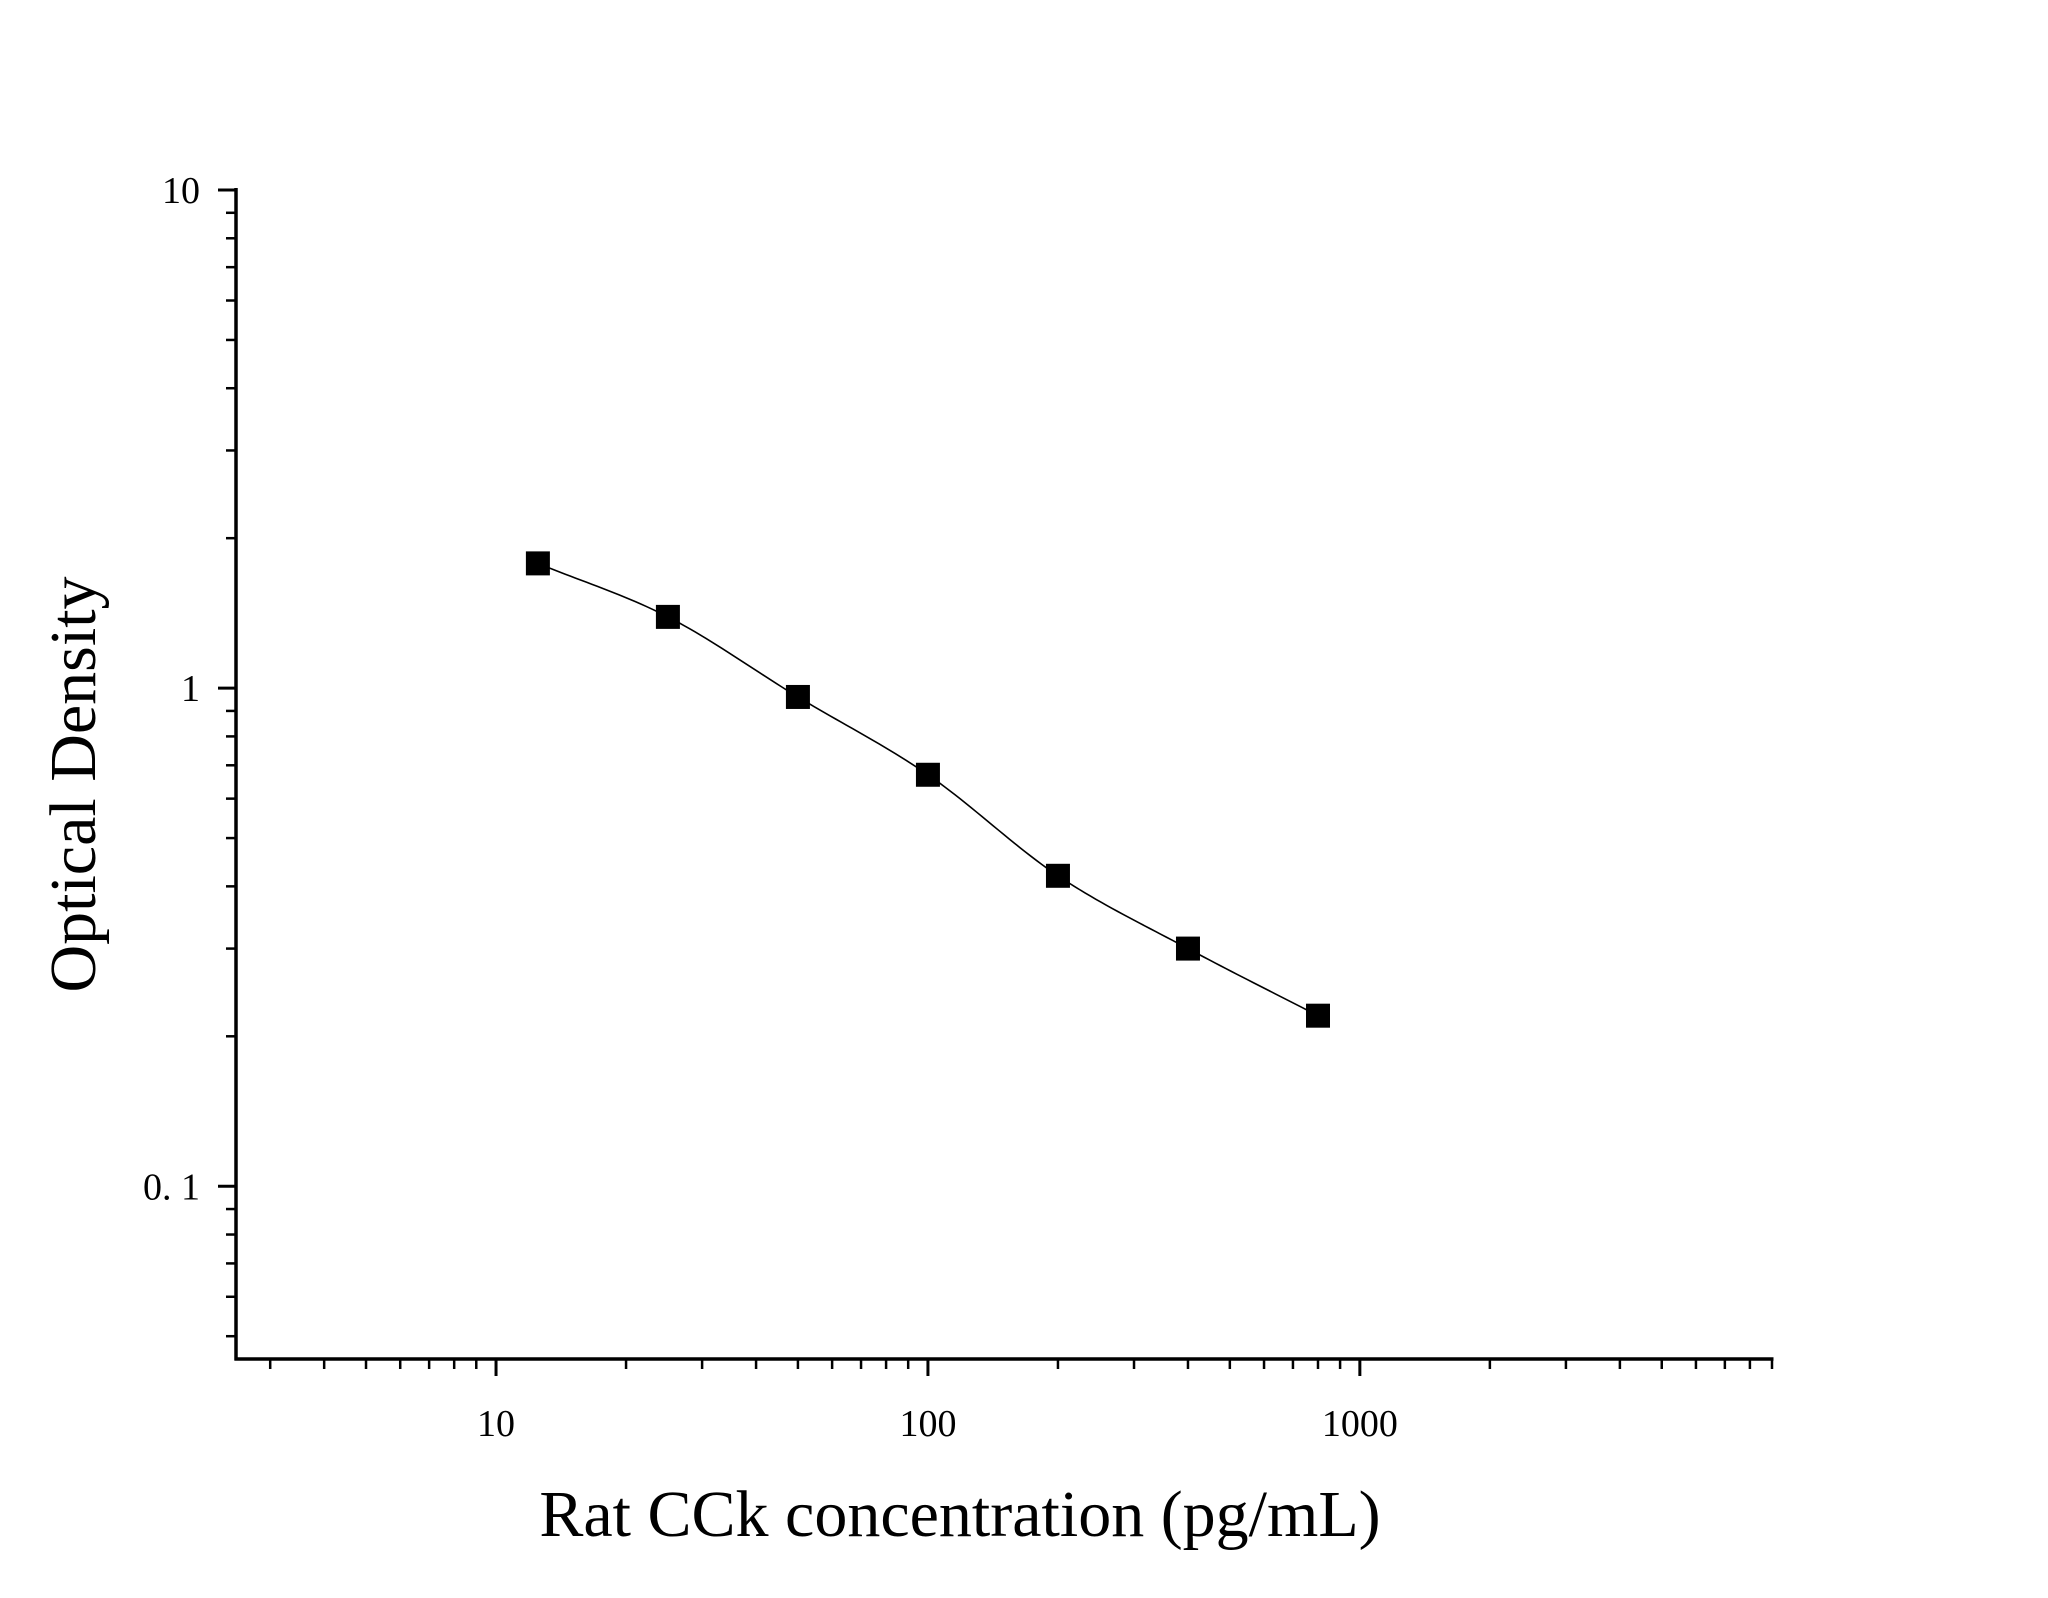 This screenshot has width=2048, height=1598. What do you see at coordinates (171, 689) in the screenshot?
I see `y-axis-tick-labels: 0. 1 1 10` at bounding box center [171, 689].